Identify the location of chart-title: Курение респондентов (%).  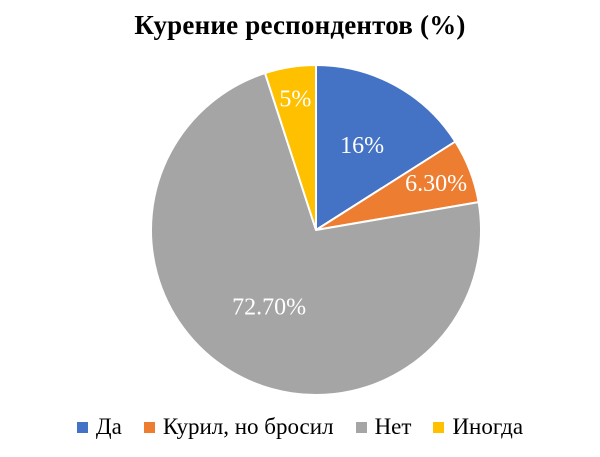
(300, 25).